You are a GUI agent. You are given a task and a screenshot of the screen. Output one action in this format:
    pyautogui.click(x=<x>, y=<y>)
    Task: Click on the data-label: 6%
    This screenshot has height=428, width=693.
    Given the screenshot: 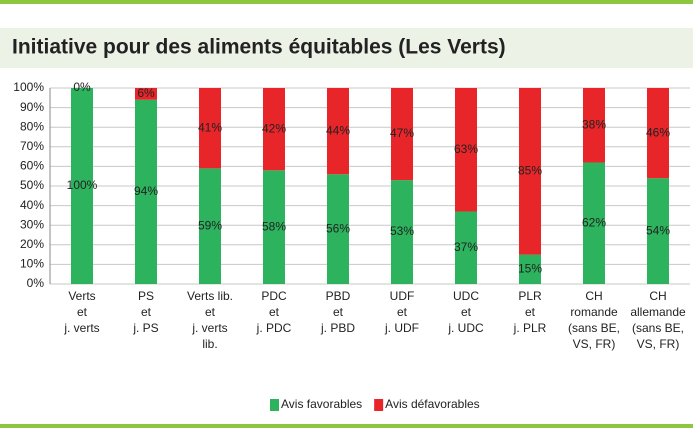 What is the action you would take?
    pyautogui.click(x=146, y=93)
    